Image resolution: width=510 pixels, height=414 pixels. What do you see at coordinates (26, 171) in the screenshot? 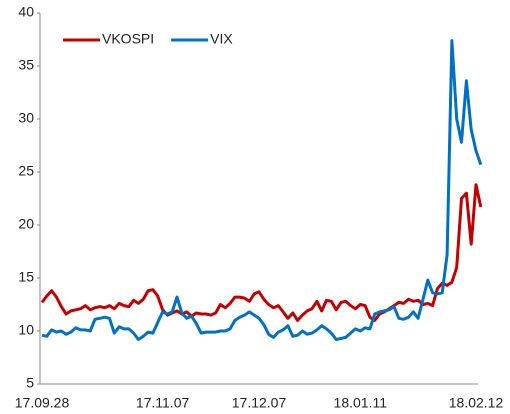
I see `y-tick-label: 25` at bounding box center [26, 171].